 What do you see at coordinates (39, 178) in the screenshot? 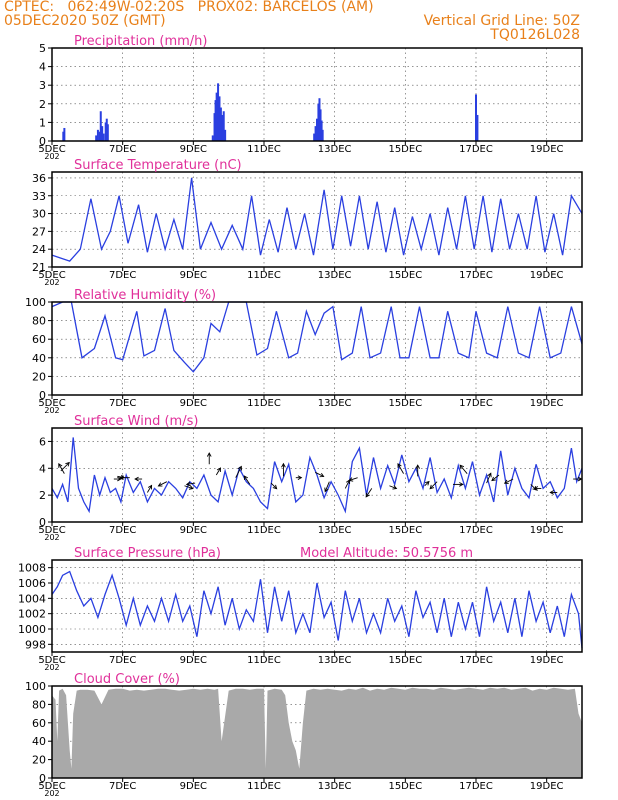
I see `temp-ytick-label: 36` at bounding box center [39, 178].